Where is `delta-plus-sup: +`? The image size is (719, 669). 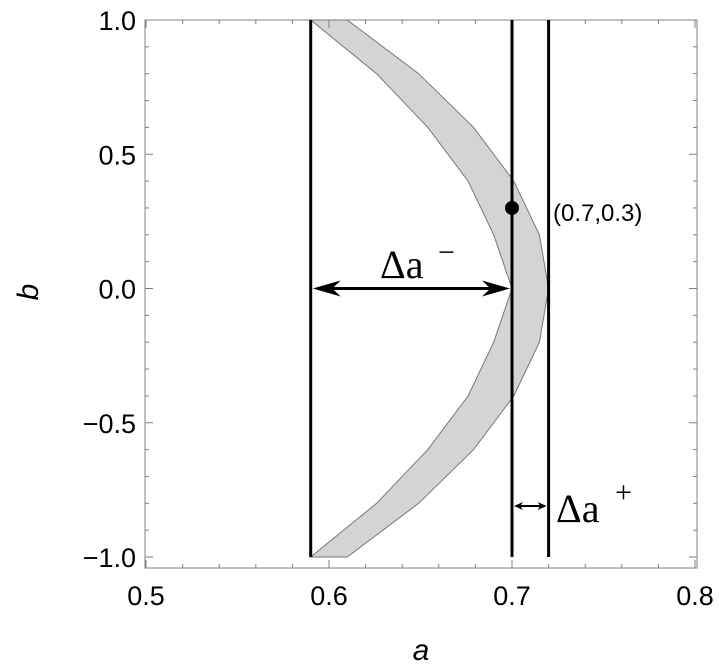
delta-plus-sup: + is located at coordinates (623, 492).